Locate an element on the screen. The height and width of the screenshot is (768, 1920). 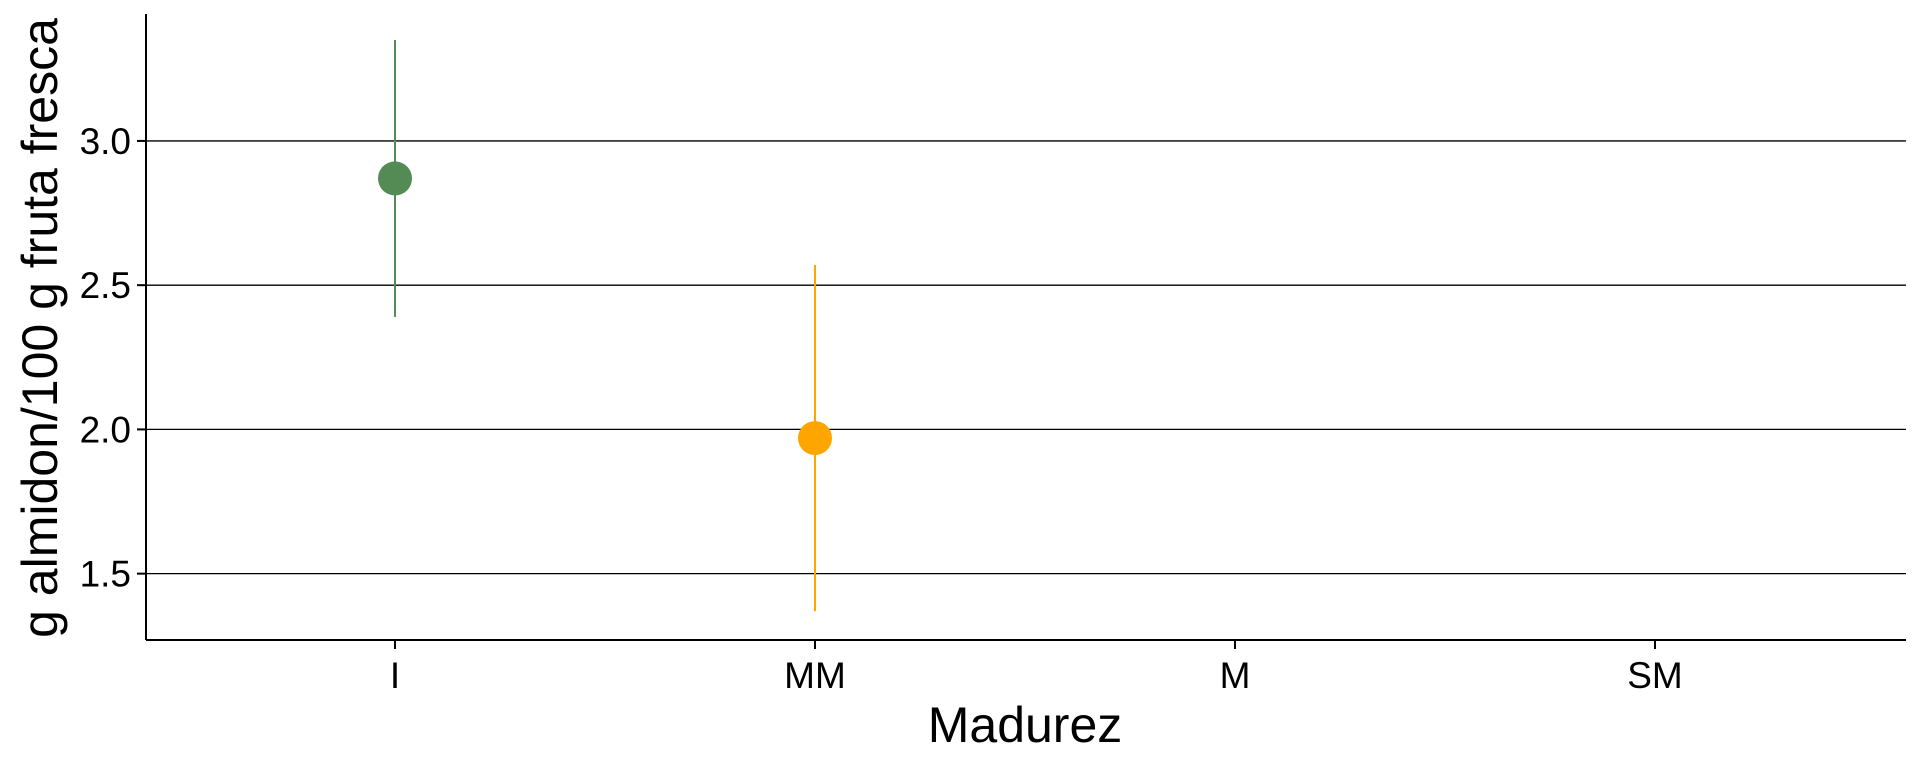
y-tick-label: 3.0 is located at coordinates (105, 141).